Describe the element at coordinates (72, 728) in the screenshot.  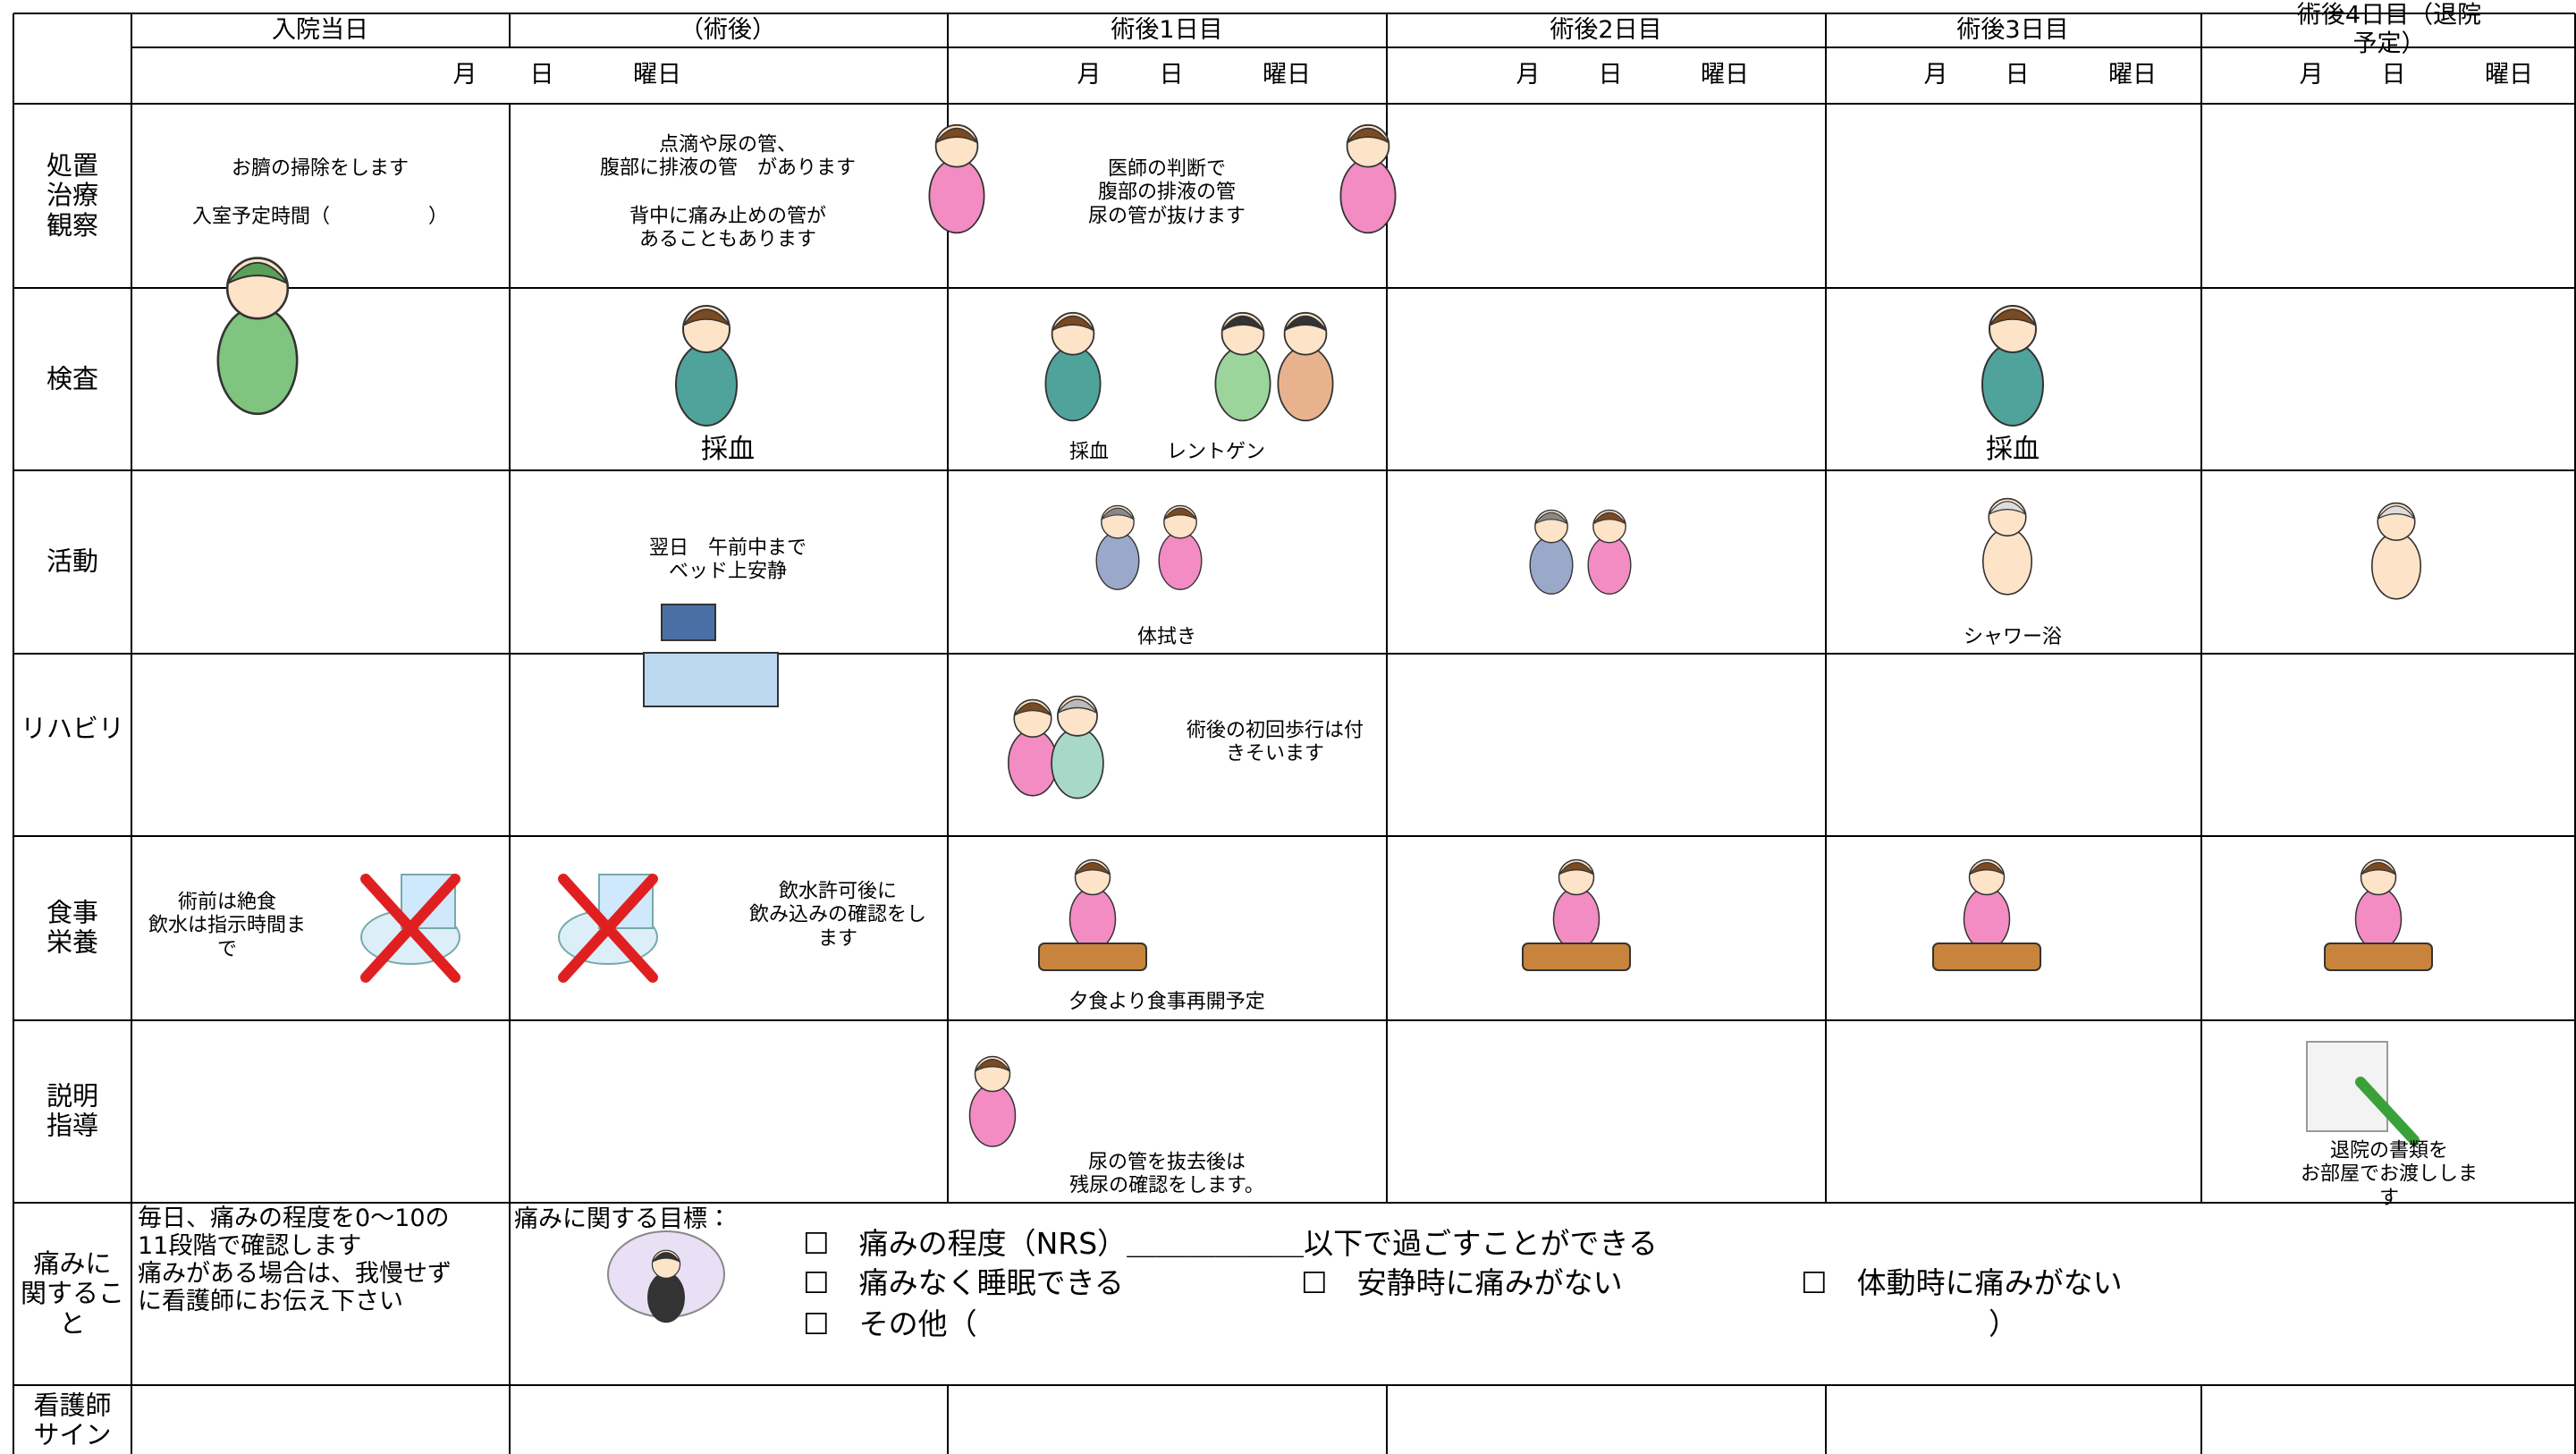
I see `row-label: リハビリ` at that location.